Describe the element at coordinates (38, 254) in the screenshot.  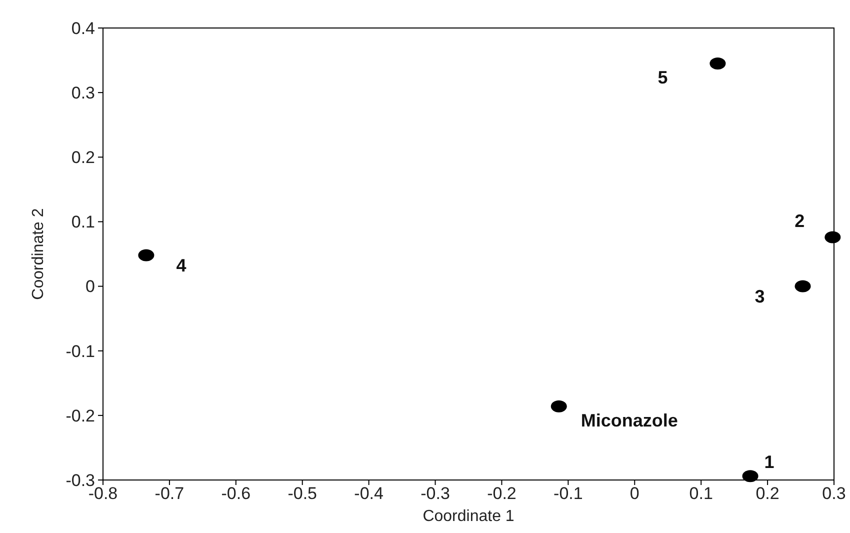
I see `y-axis-title: Coordinate 2` at that location.